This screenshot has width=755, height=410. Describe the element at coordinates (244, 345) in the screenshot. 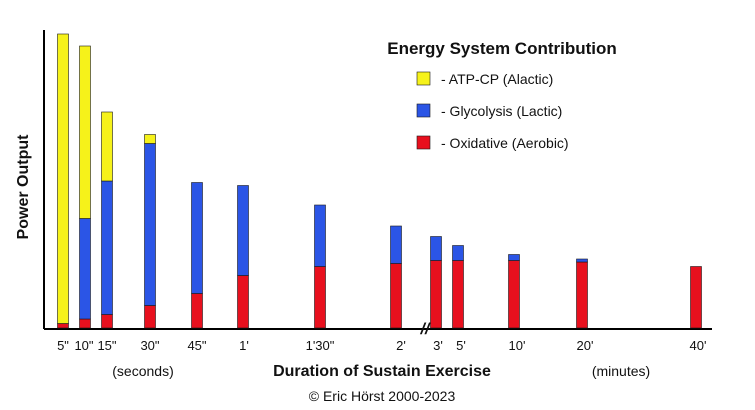

I see `x-tick-label: 1'` at that location.